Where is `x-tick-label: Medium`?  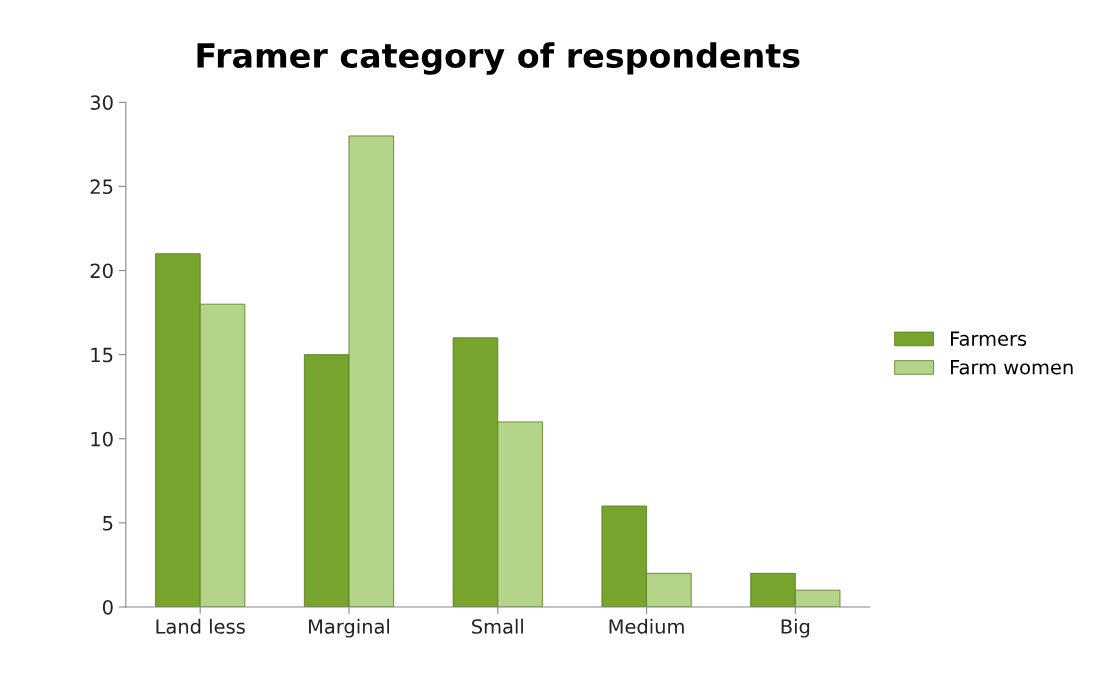
x-tick-label: Medium is located at coordinates (646, 626).